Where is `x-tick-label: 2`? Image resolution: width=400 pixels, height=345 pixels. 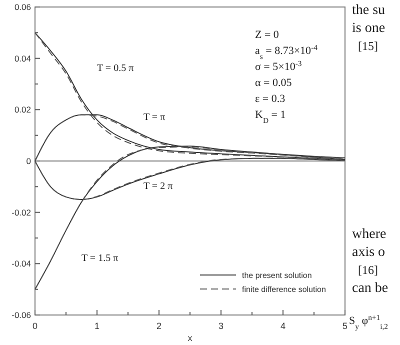
x-tick-label: 2 is located at coordinates (159, 326).